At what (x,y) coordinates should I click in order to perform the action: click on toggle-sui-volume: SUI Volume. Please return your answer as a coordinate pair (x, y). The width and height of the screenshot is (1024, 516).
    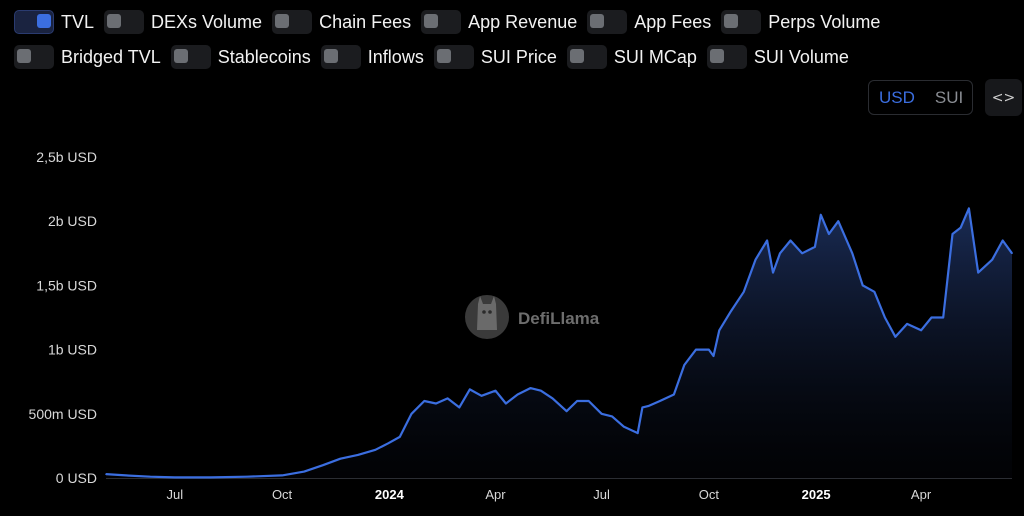
    Looking at the image, I should click on (777, 57).